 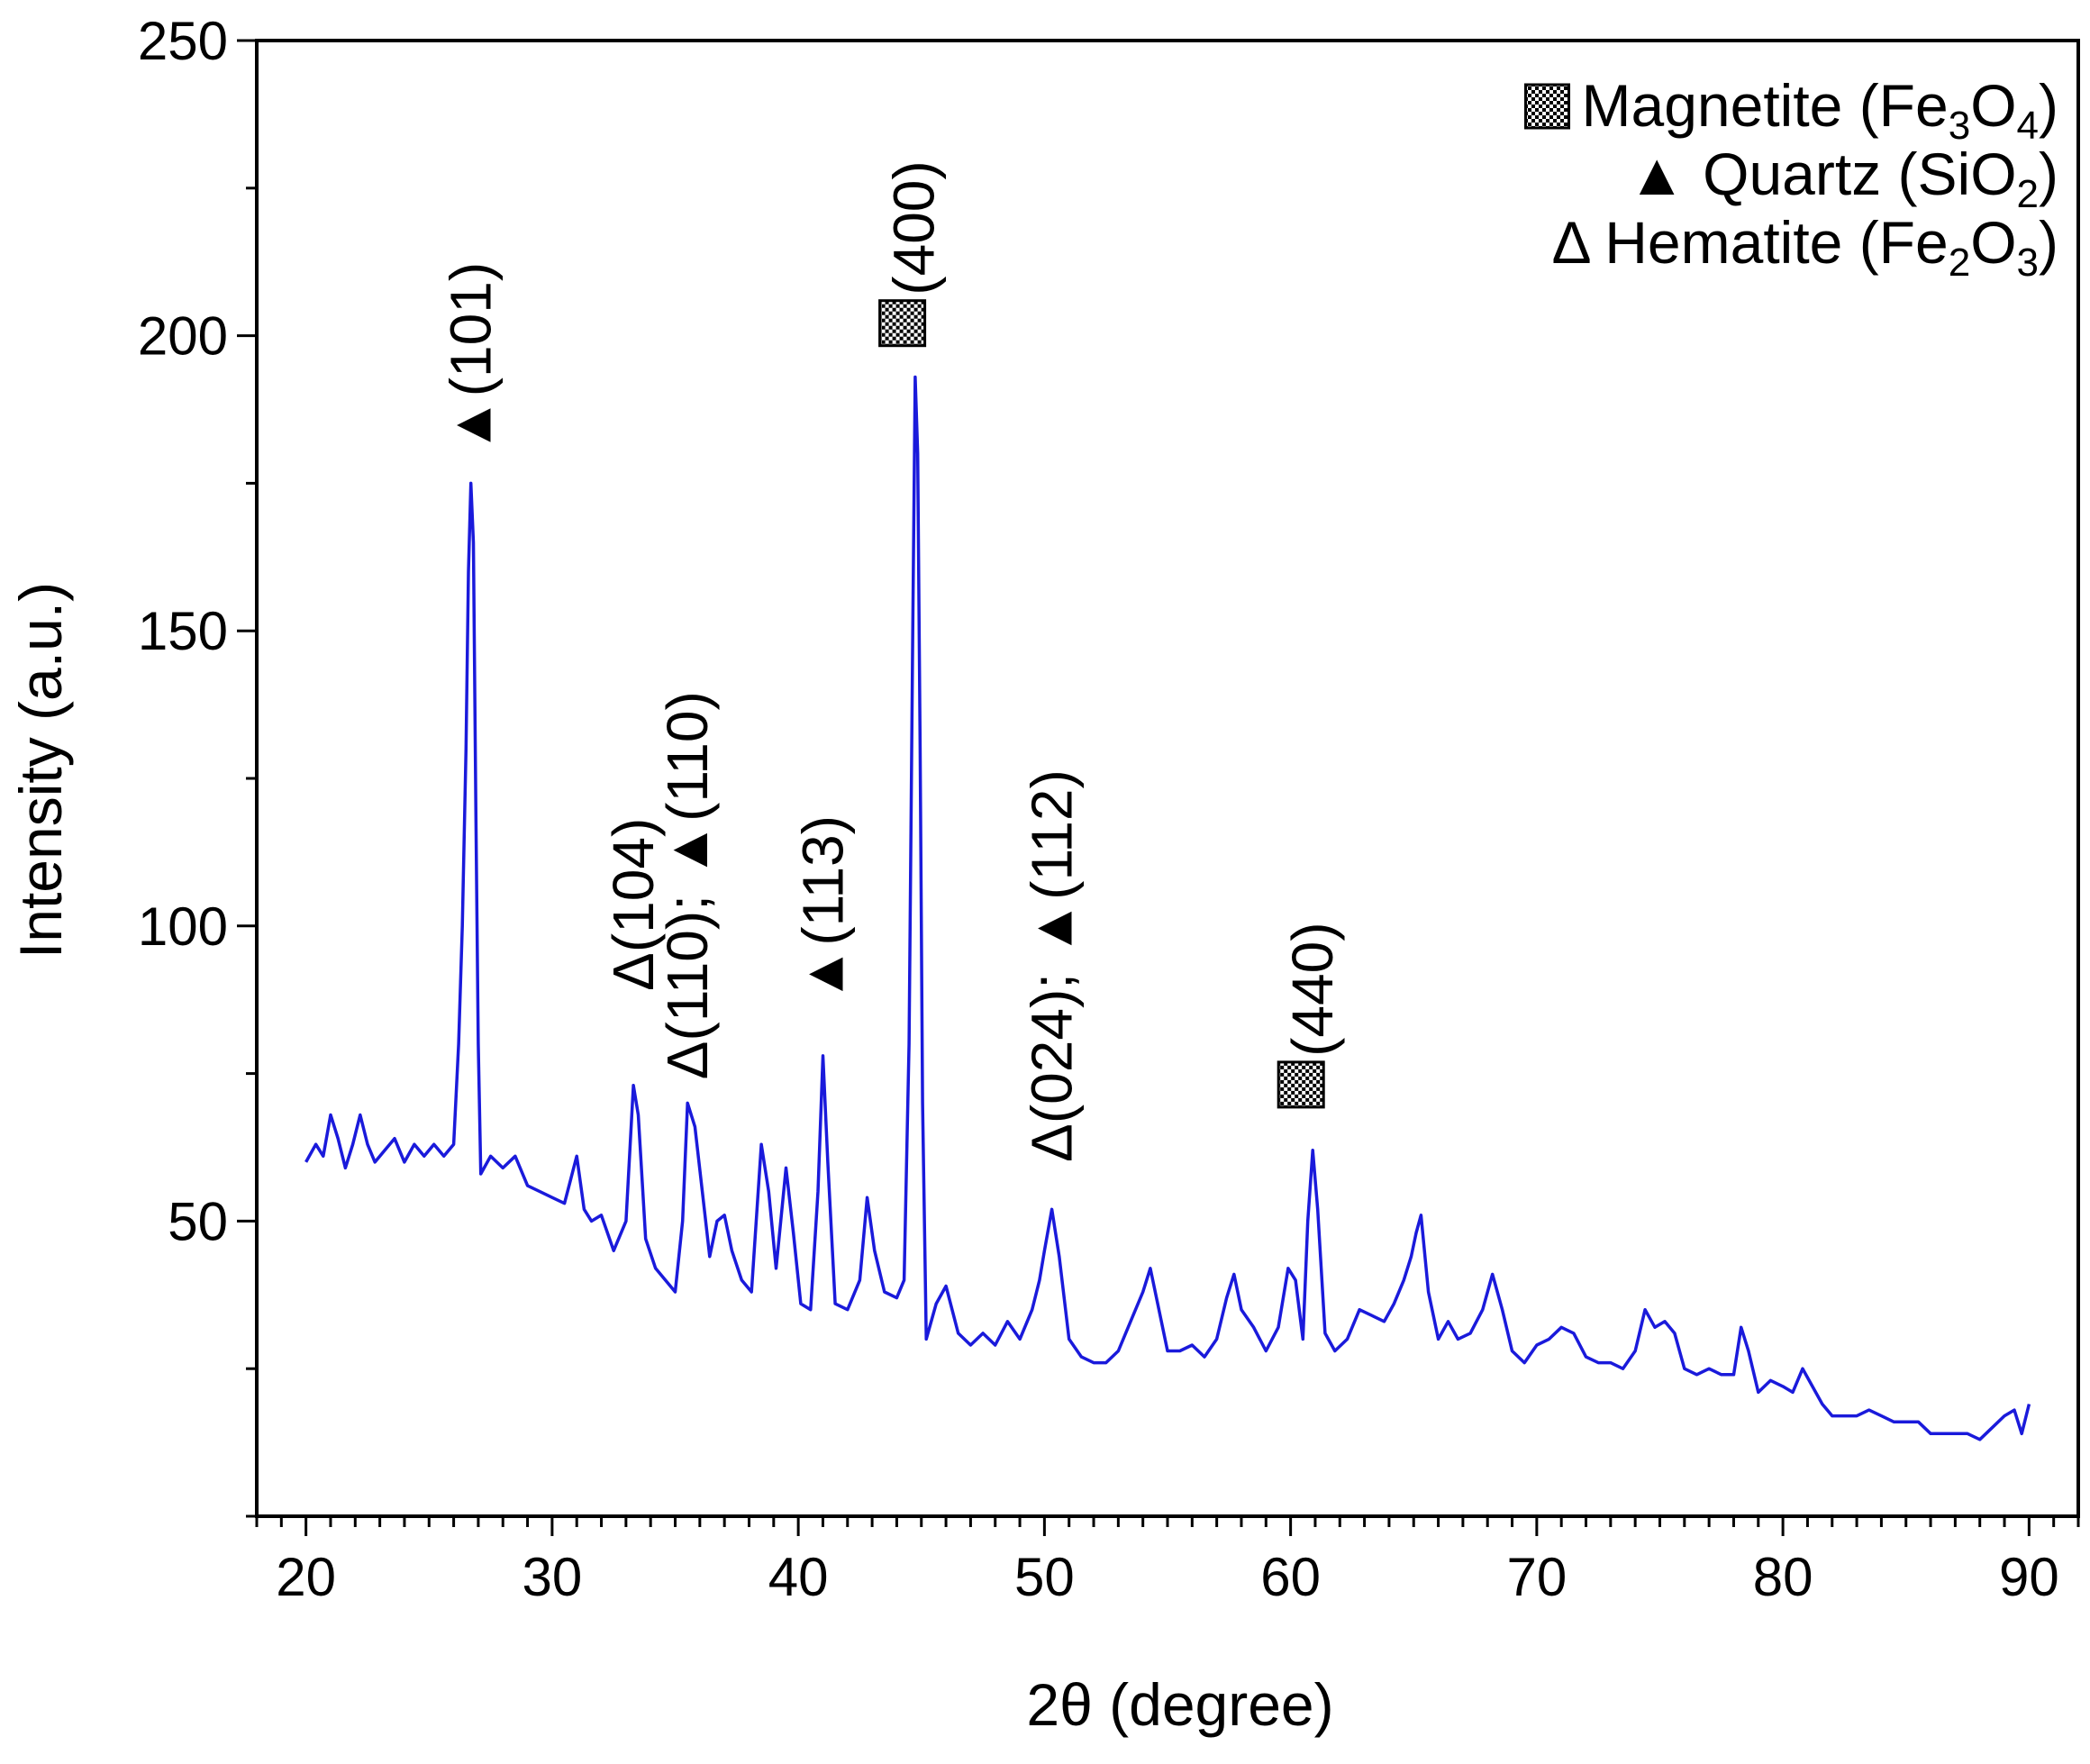 I want to click on x-tick-label: 20, so click(x=306, y=1577).